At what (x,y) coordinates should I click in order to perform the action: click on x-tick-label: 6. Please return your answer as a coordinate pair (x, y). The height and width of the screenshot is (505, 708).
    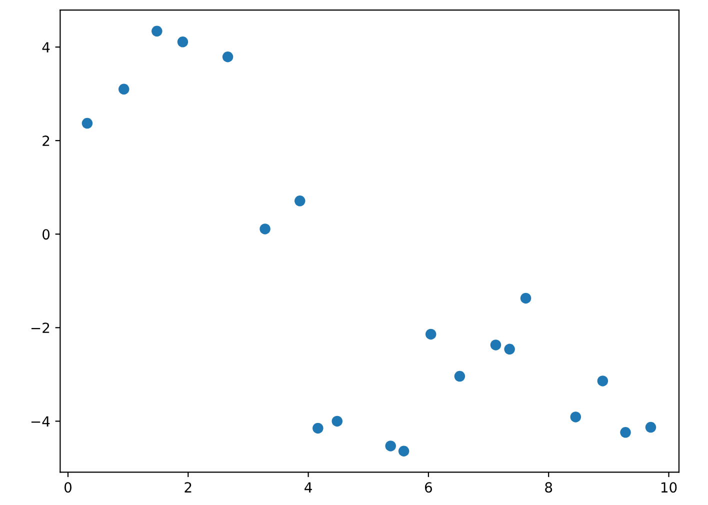
    Looking at the image, I should click on (428, 487).